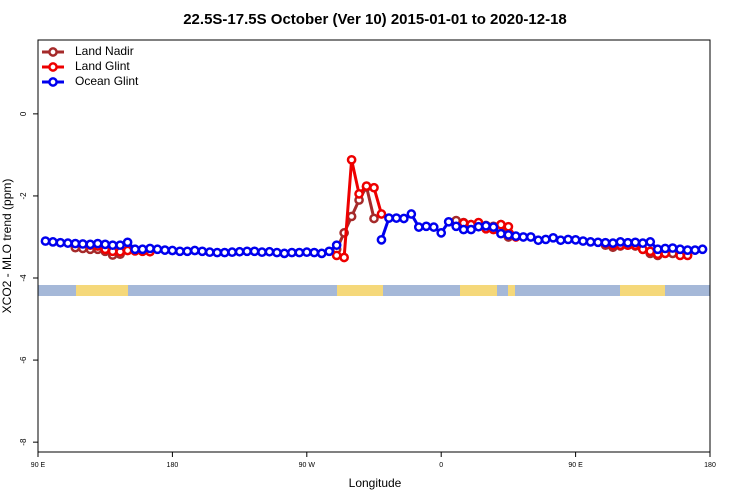 The width and height of the screenshot is (750, 500). Describe the element at coordinates (102, 66) in the screenshot. I see `legend-label: Land Glint` at that location.